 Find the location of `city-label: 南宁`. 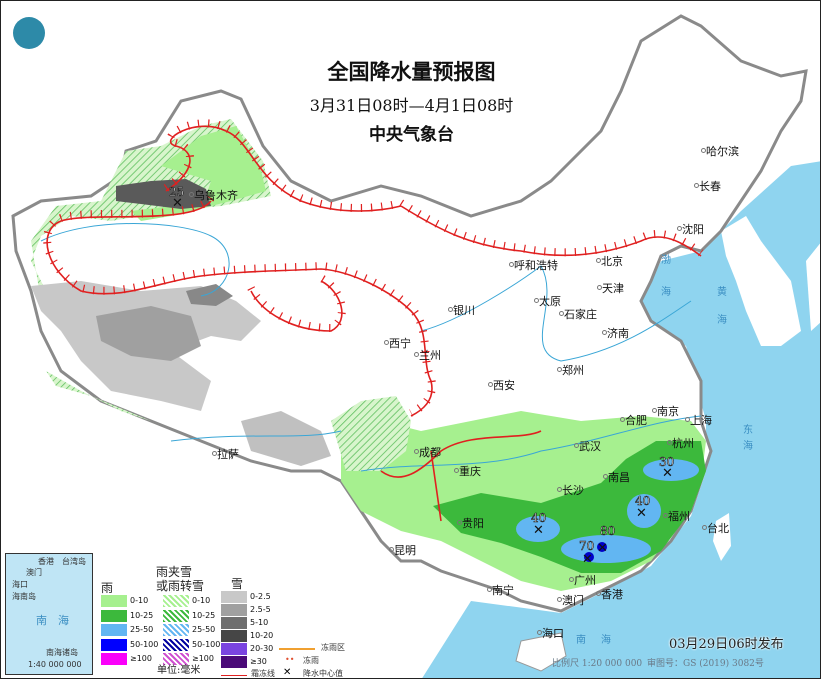

city-label: 南宁 is located at coordinates (500, 590).